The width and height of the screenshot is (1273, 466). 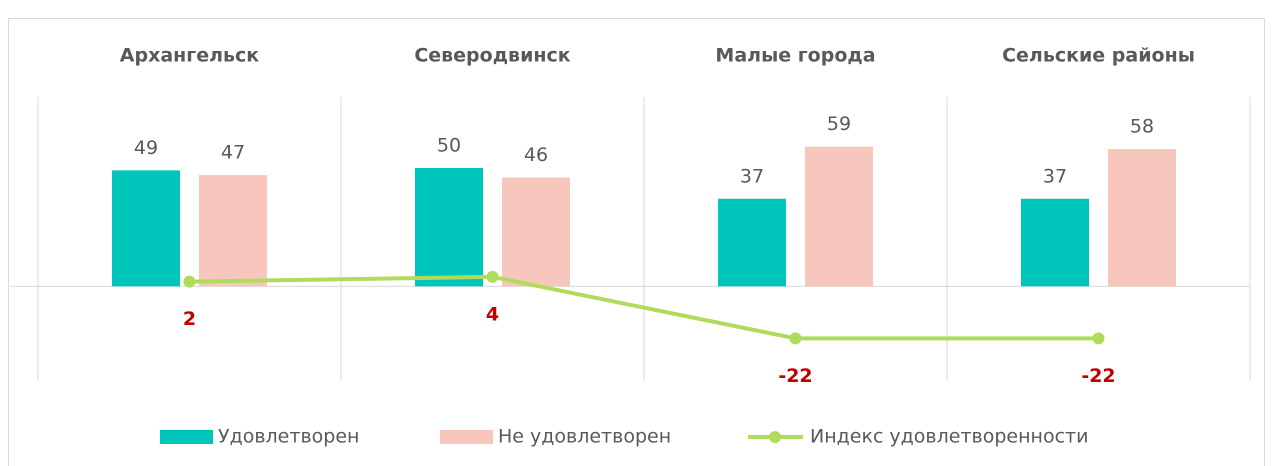 I want to click on category-label: Северодвинск, so click(x=492, y=56).